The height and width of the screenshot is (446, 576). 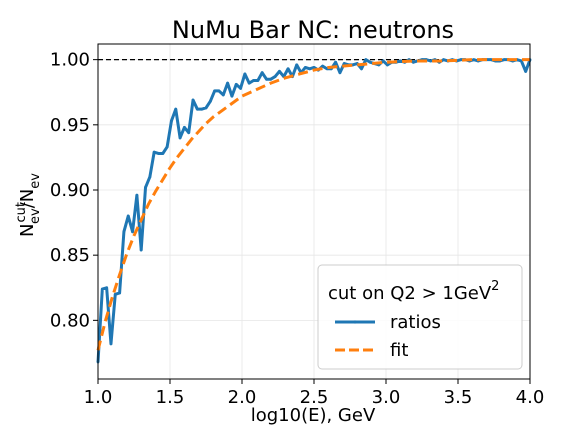 I want to click on x-tick-label: 4.0, so click(x=530, y=397).